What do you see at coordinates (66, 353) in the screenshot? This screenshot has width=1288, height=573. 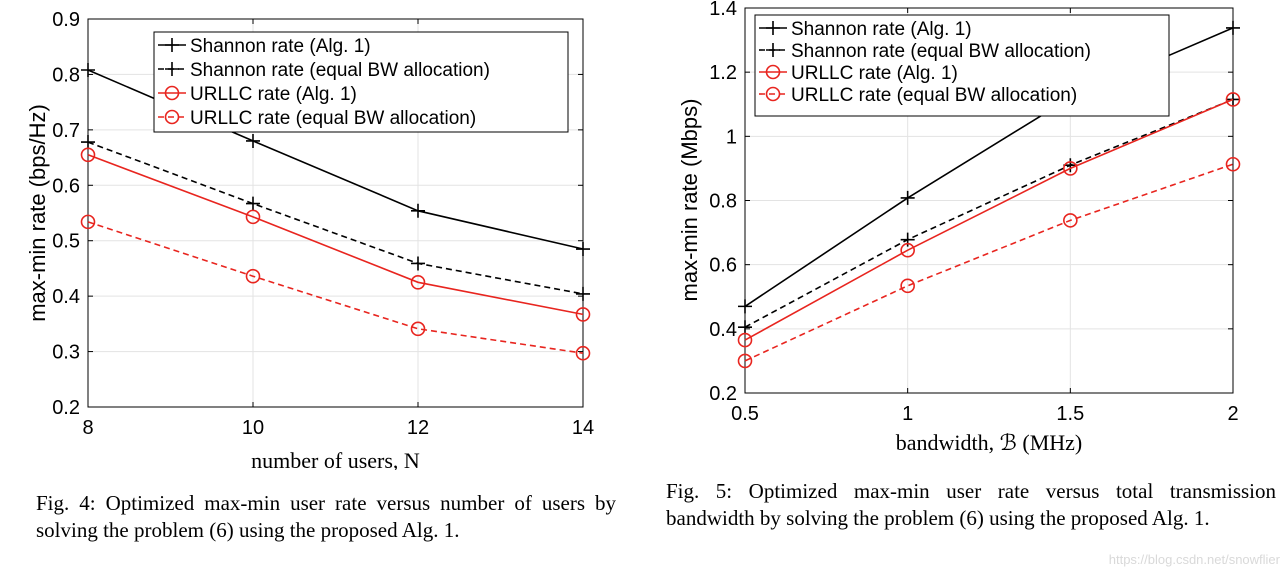 I see `y-tick-label: 0.3` at bounding box center [66, 353].